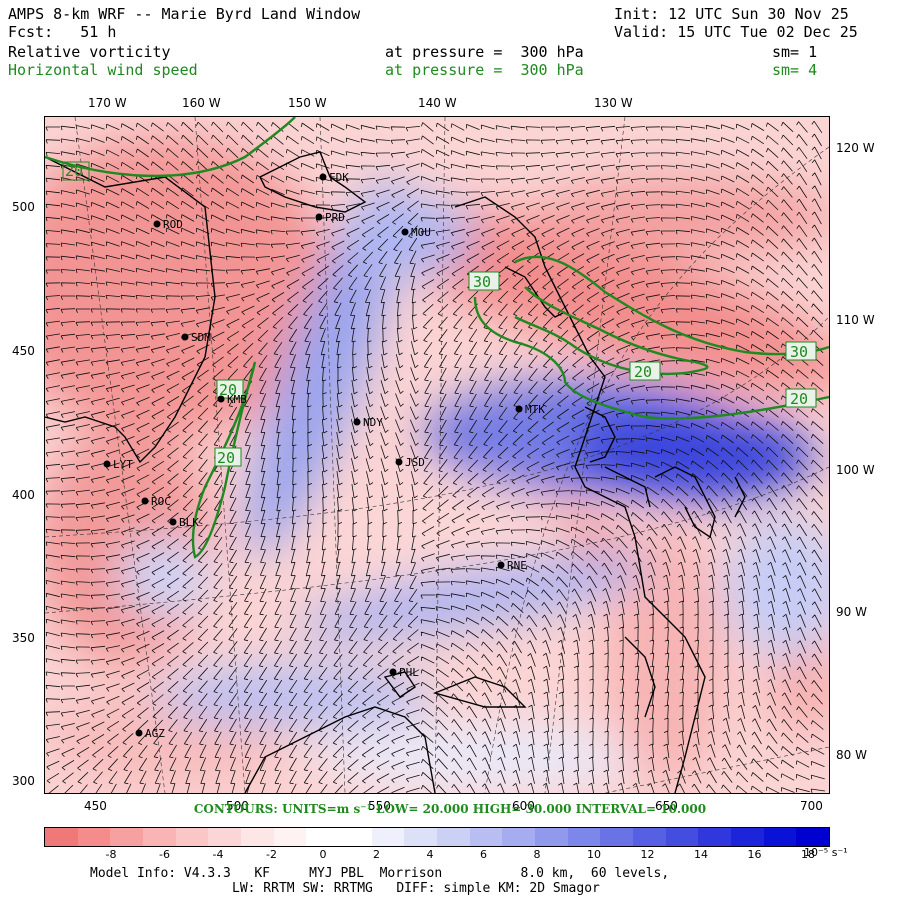  I want to click on right-lon-label: 80 W, so click(851, 755).